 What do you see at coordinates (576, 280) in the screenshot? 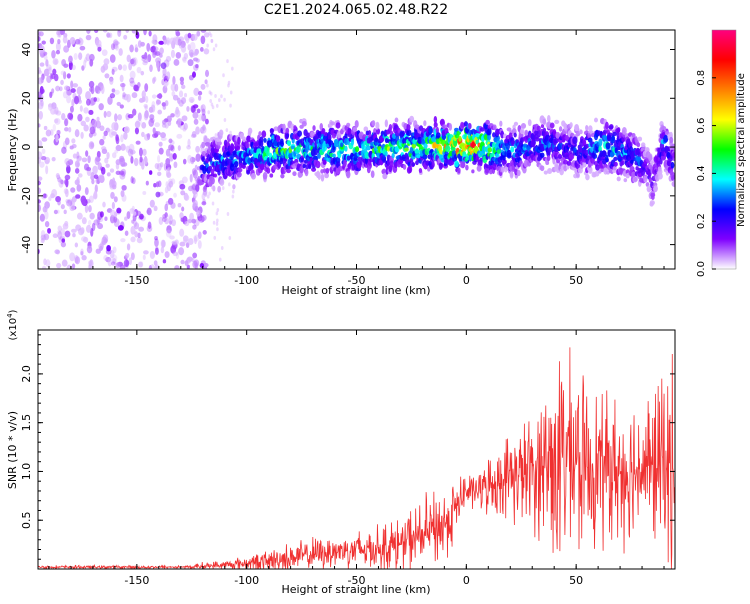
I see `x-tick-label: 50` at bounding box center [576, 280].